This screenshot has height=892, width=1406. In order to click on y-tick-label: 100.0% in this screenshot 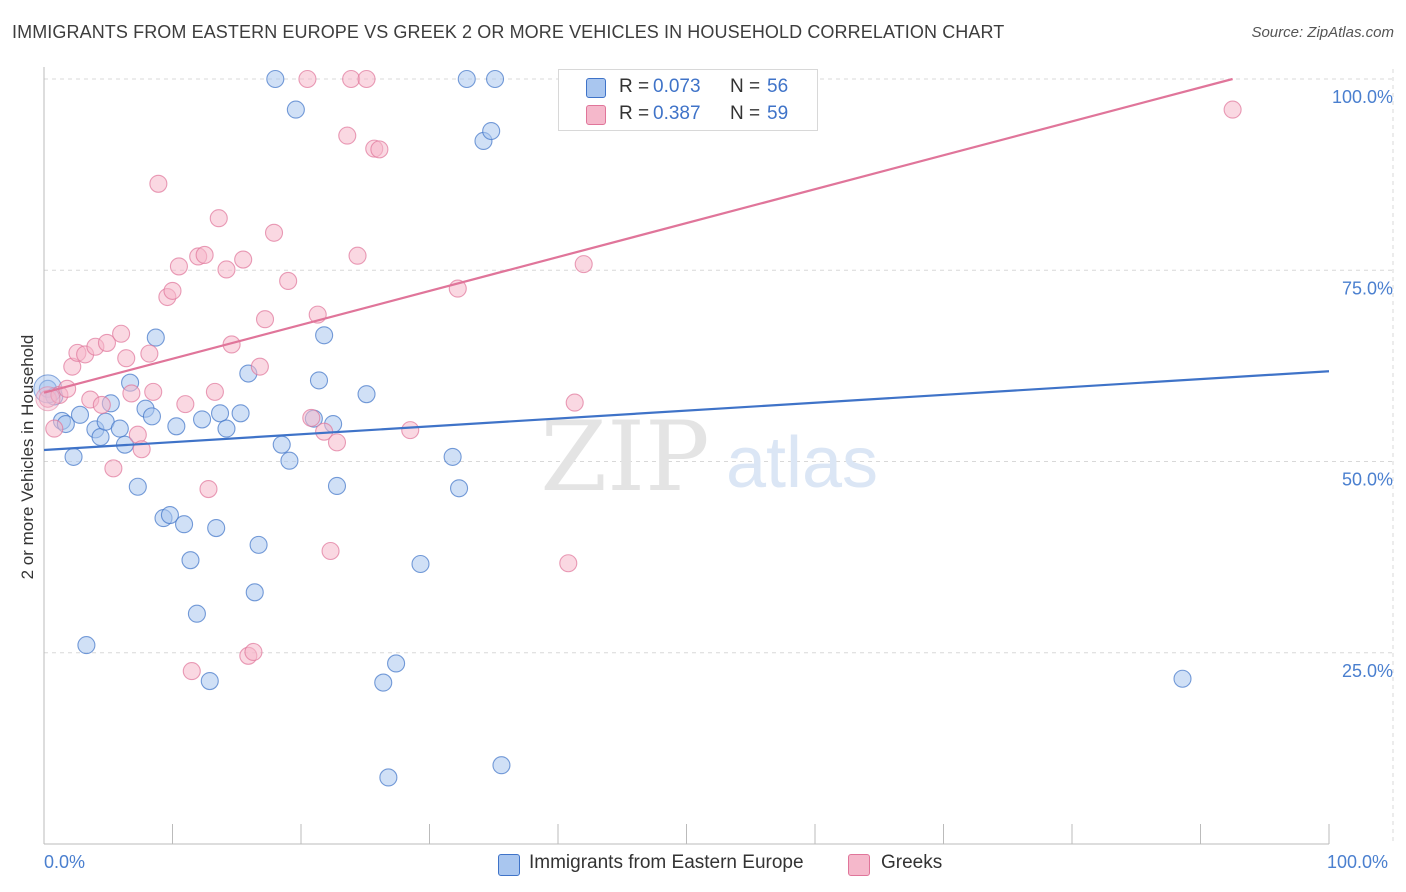, I will do `click(1362, 97)`.